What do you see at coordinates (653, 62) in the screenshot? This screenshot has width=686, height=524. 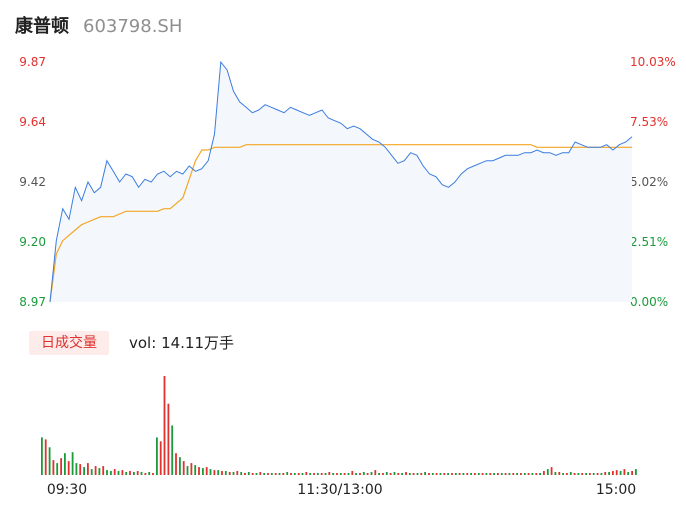 I see `pct-tick-label: 10.03%` at bounding box center [653, 62].